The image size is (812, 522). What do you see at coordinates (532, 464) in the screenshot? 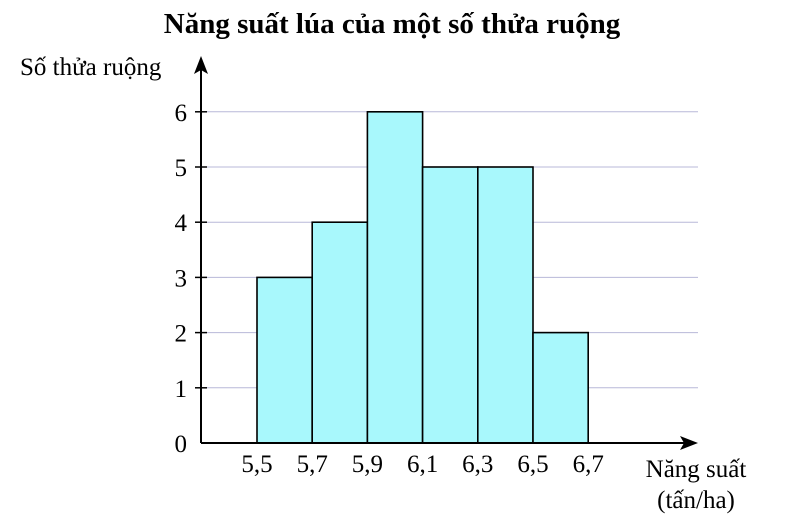
I see `x-tick-label: 6,5` at bounding box center [532, 464].